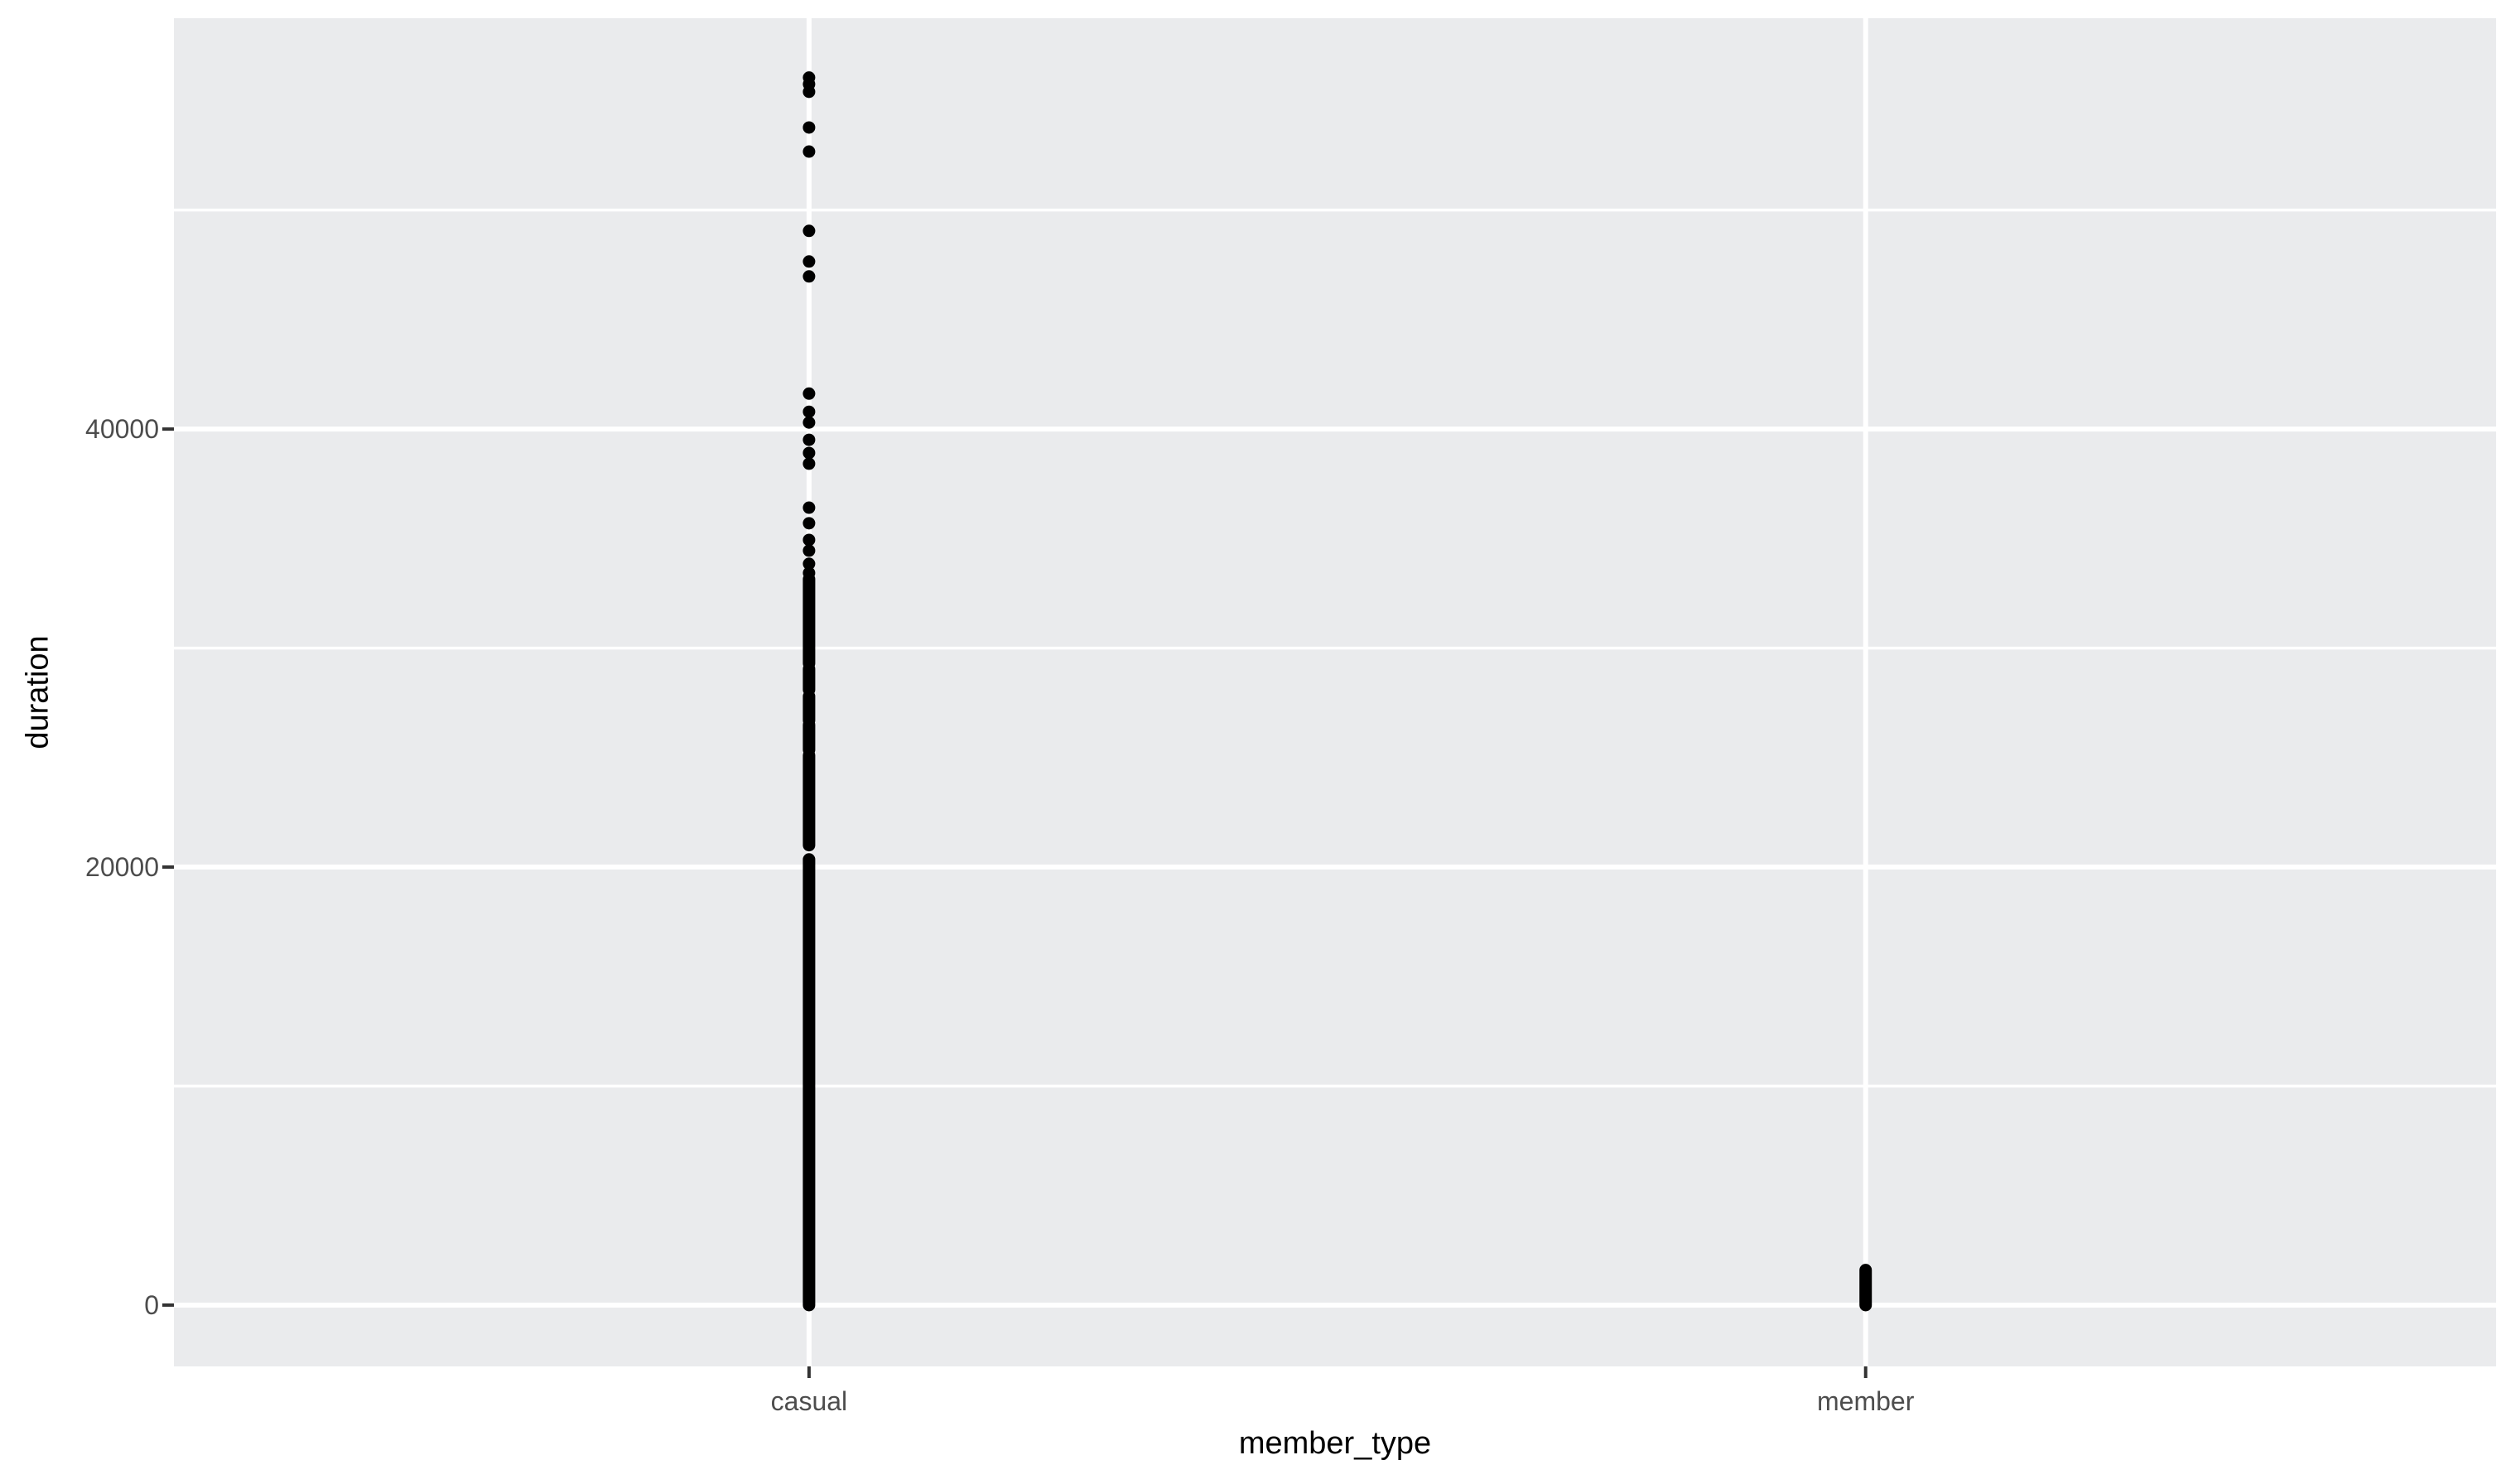 This screenshot has width=2516, height=1484. Describe the element at coordinates (122, 429) in the screenshot. I see `y-tick-label: 40000` at that location.